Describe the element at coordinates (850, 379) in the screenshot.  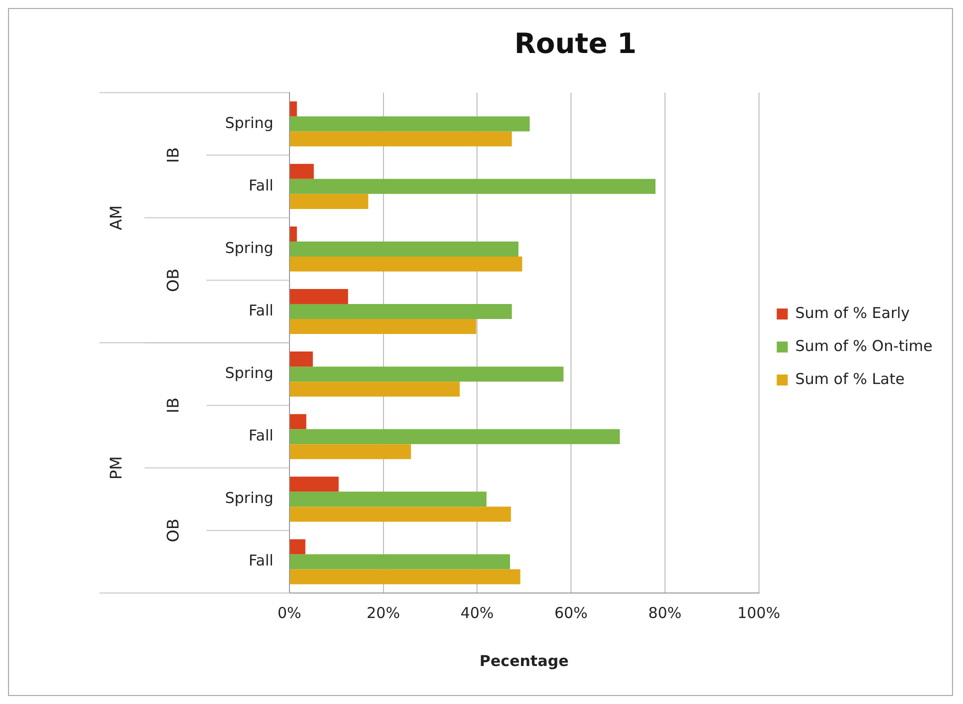
I see `legend-label: Sum of % Late` at that location.